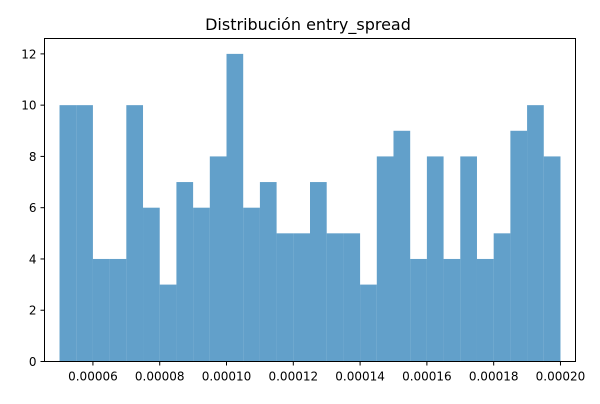  Describe the element at coordinates (227, 377) in the screenshot. I see `x-tick-label: 0.00010` at that location.